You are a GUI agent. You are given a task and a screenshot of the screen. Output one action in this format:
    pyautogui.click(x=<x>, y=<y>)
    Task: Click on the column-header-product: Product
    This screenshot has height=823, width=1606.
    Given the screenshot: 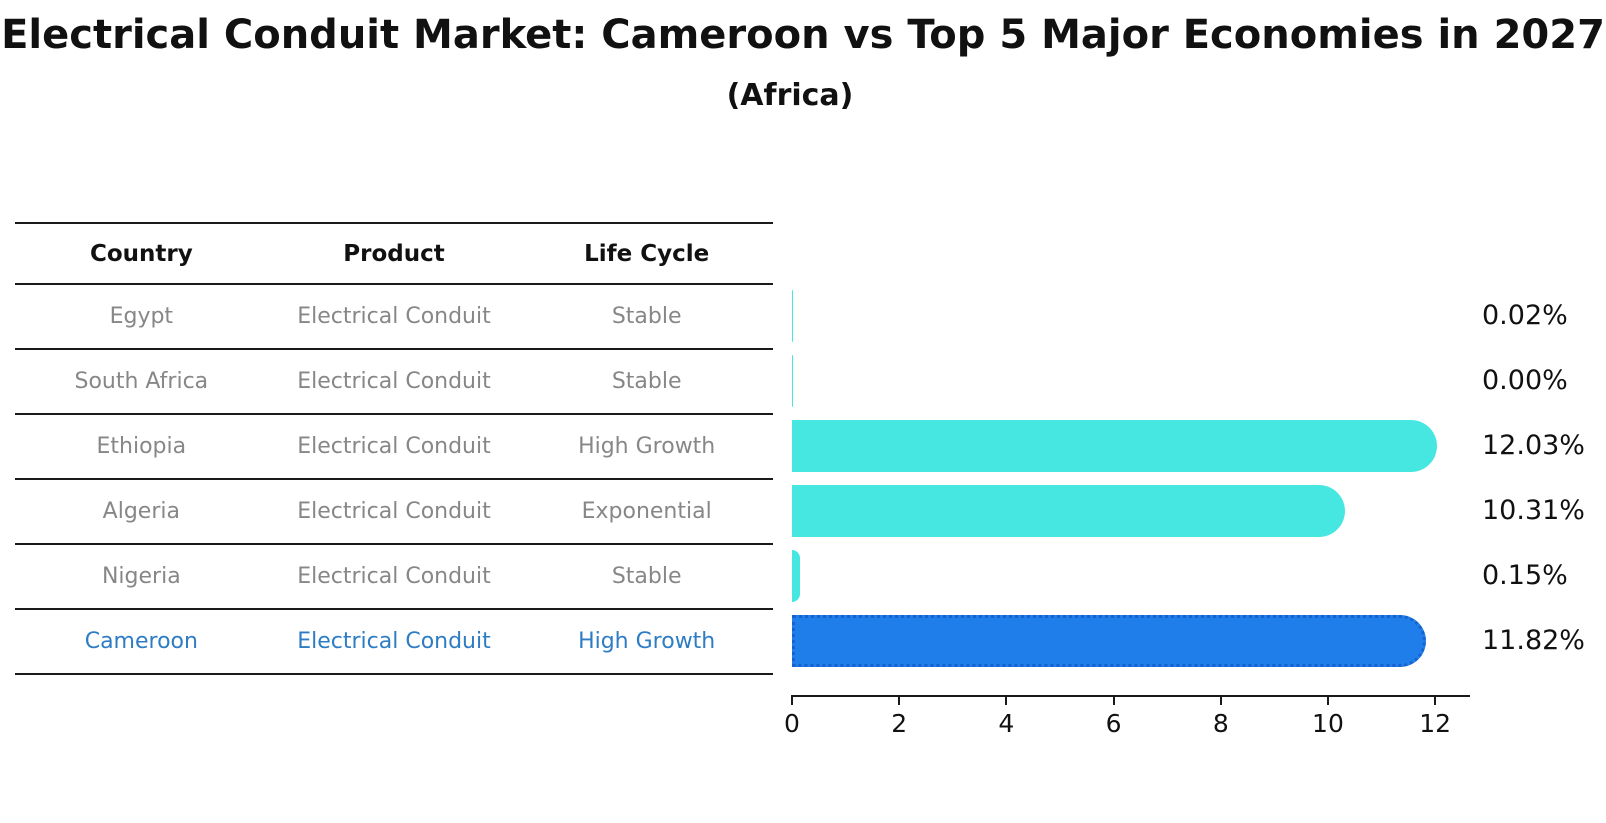 What is the action you would take?
    pyautogui.click(x=394, y=253)
    